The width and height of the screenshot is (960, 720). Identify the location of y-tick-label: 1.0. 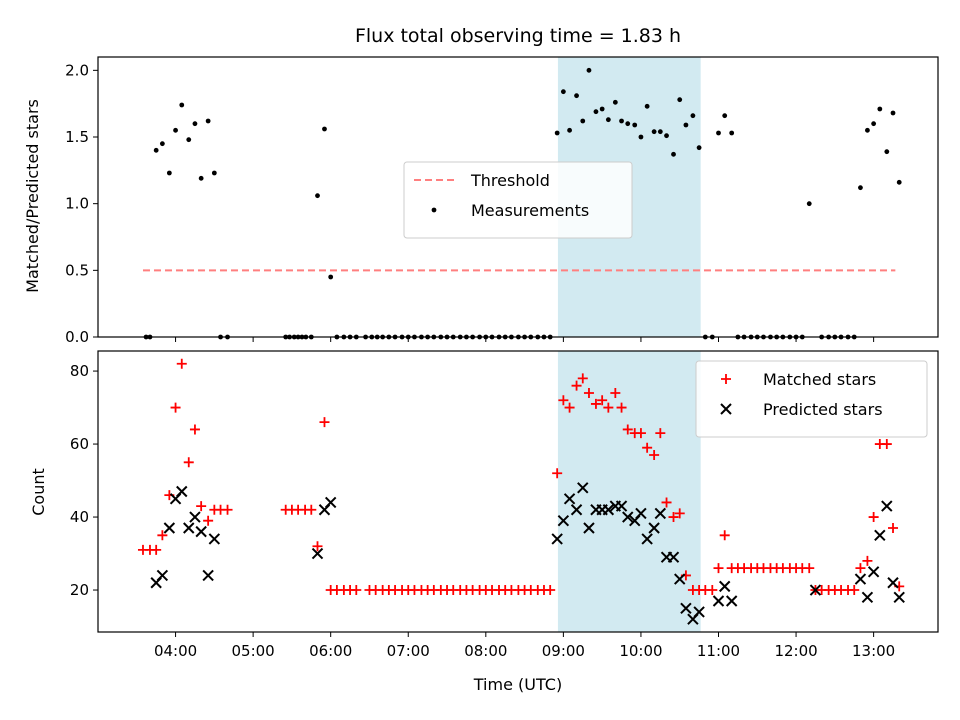
(77, 204).